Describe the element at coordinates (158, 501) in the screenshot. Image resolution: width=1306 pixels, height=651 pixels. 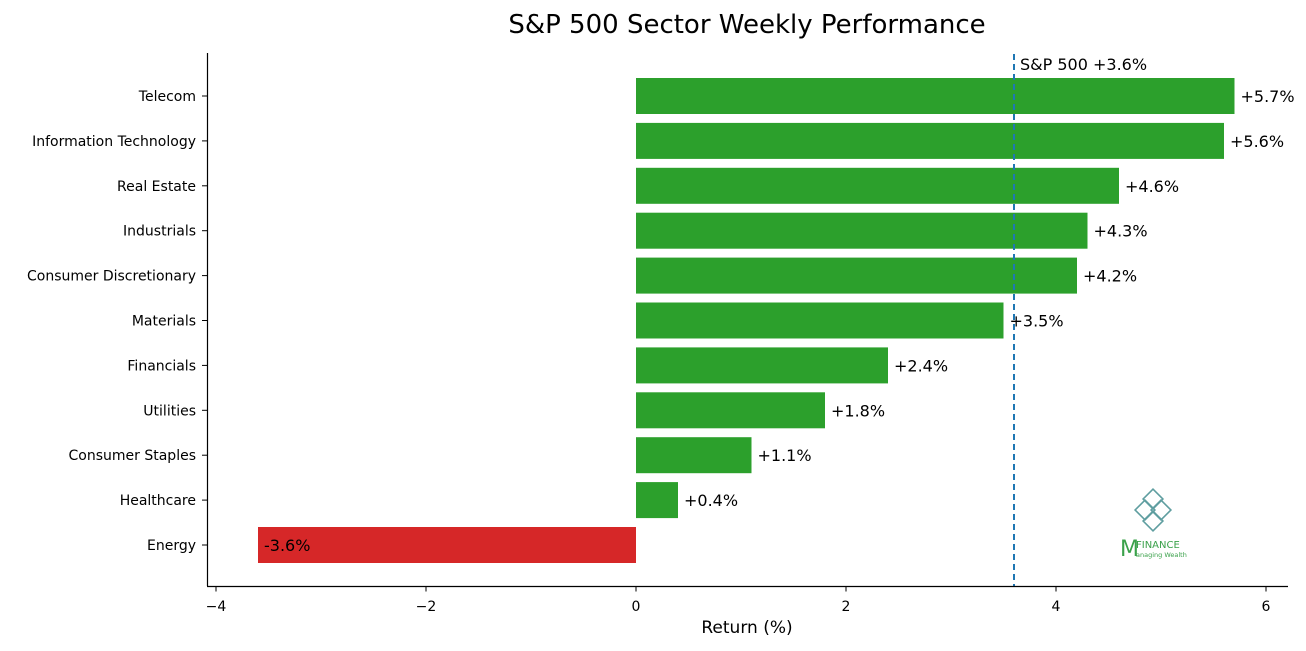
I see `category-label: Healthcare` at that location.